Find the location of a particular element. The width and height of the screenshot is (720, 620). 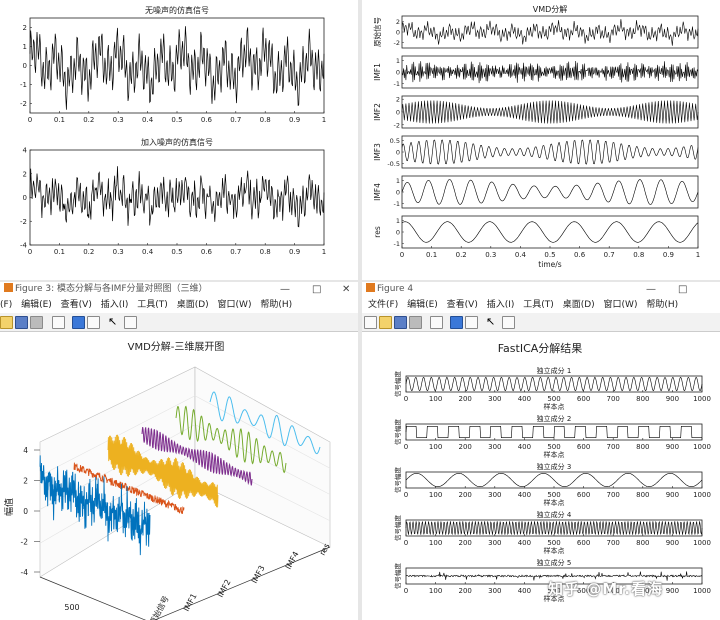

z-tick-label: -2 is located at coordinates (25, 542).